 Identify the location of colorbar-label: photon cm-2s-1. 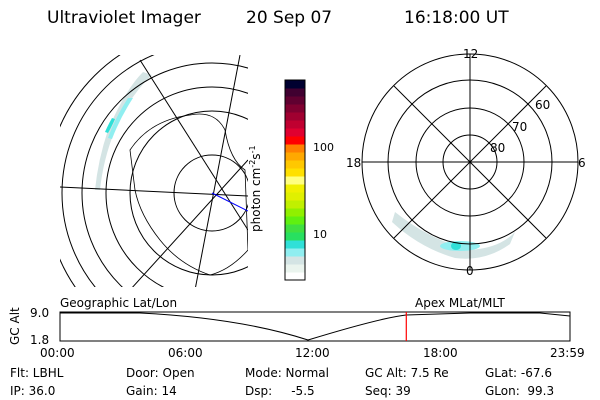
(255, 188).